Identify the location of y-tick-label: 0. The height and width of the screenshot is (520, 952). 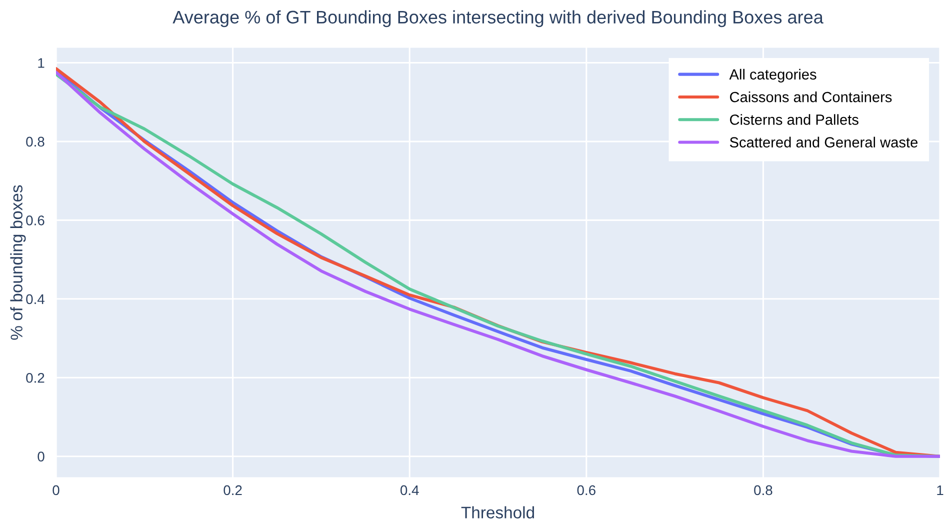
(41, 457).